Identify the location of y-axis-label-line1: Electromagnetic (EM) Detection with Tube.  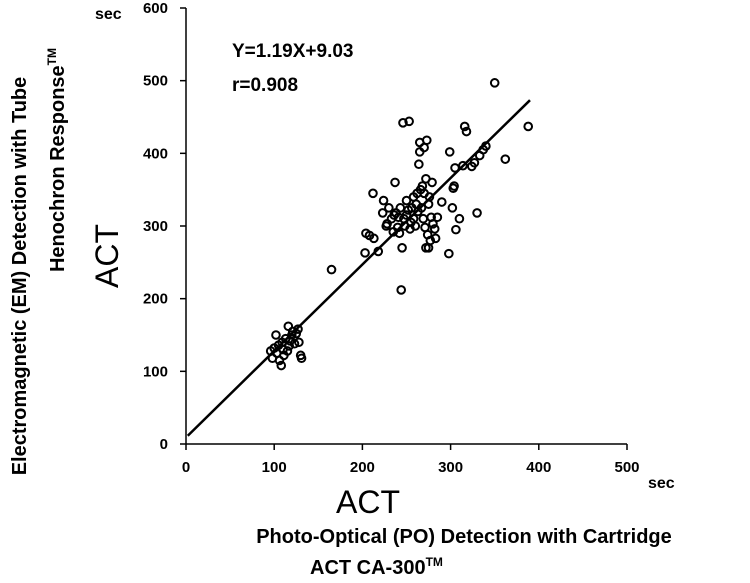
(20, 276).